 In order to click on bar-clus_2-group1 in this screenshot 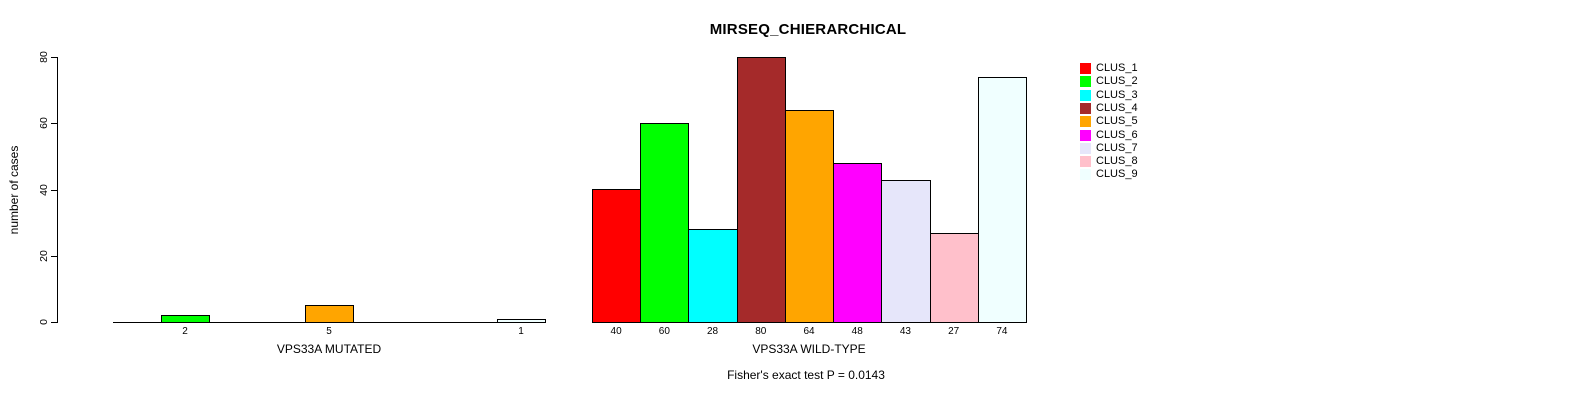, I will do `click(185, 319)`.